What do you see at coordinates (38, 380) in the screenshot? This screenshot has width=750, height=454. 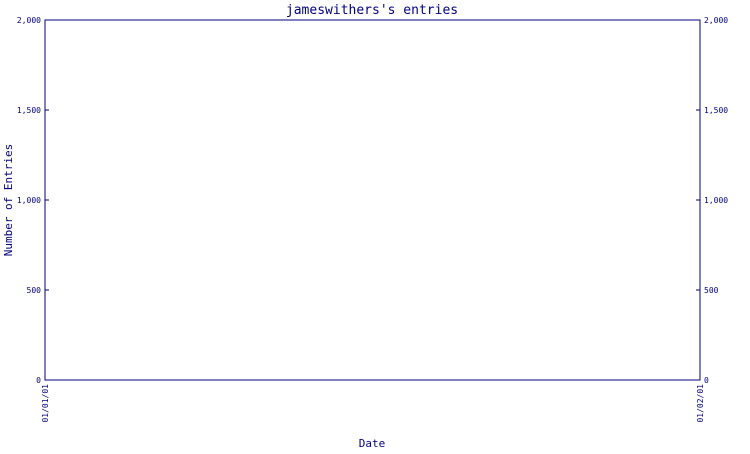 I see `y-tick-label-left: 0` at bounding box center [38, 380].